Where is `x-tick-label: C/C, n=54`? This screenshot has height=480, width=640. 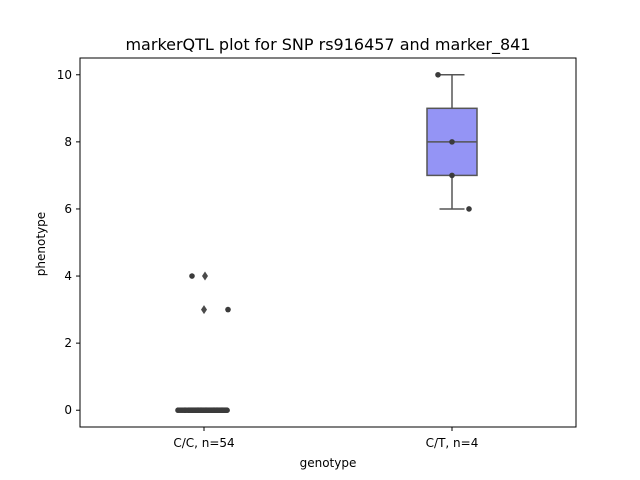 x-tick-label: C/C, n=54 is located at coordinates (203, 443).